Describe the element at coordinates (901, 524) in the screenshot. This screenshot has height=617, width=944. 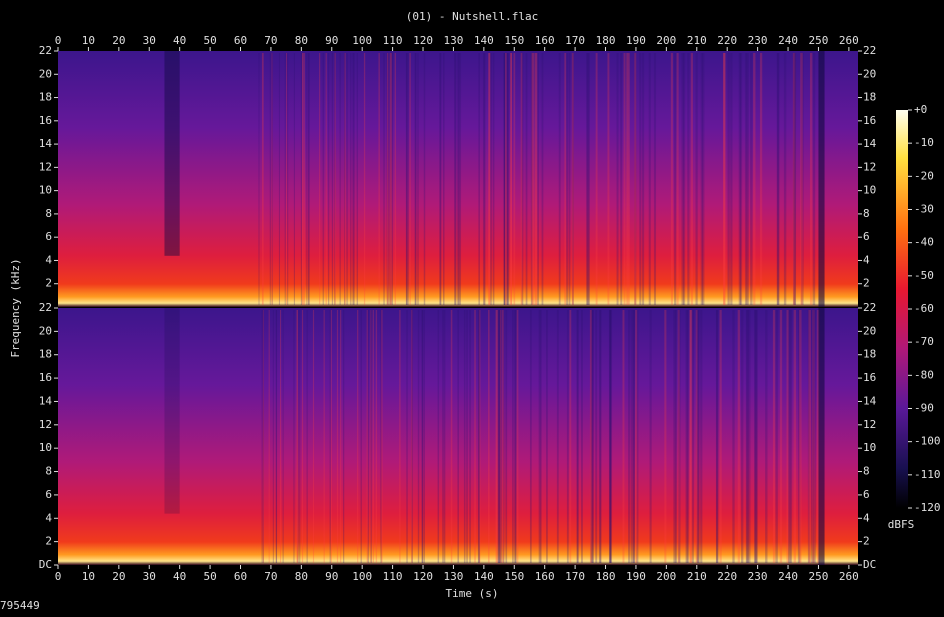
I see `colorbar-label: dBFS` at that location.